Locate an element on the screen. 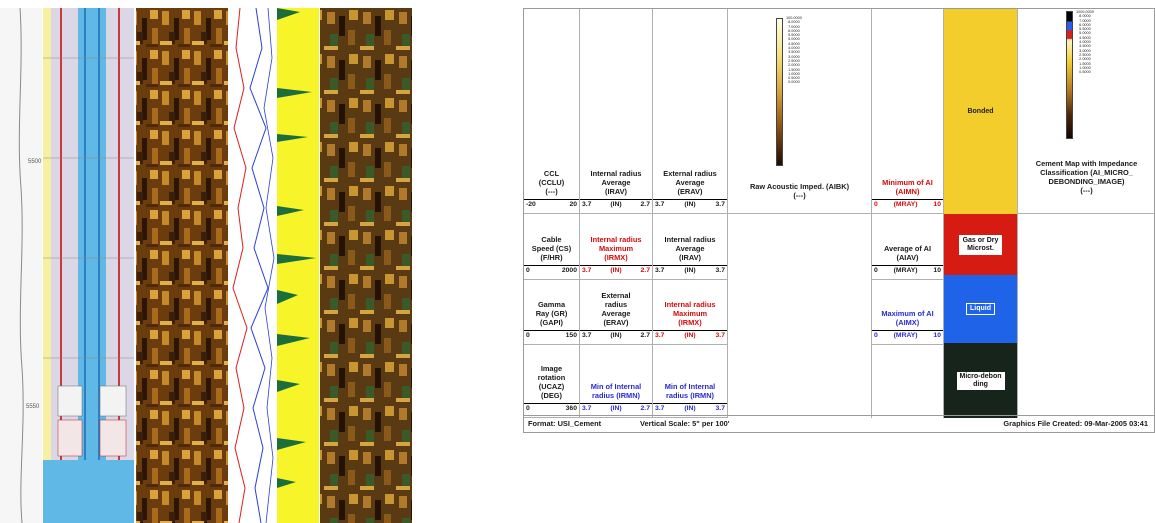  footer-vertical-scale: Vertical Scale: 5" per 100' is located at coordinates (685, 423).